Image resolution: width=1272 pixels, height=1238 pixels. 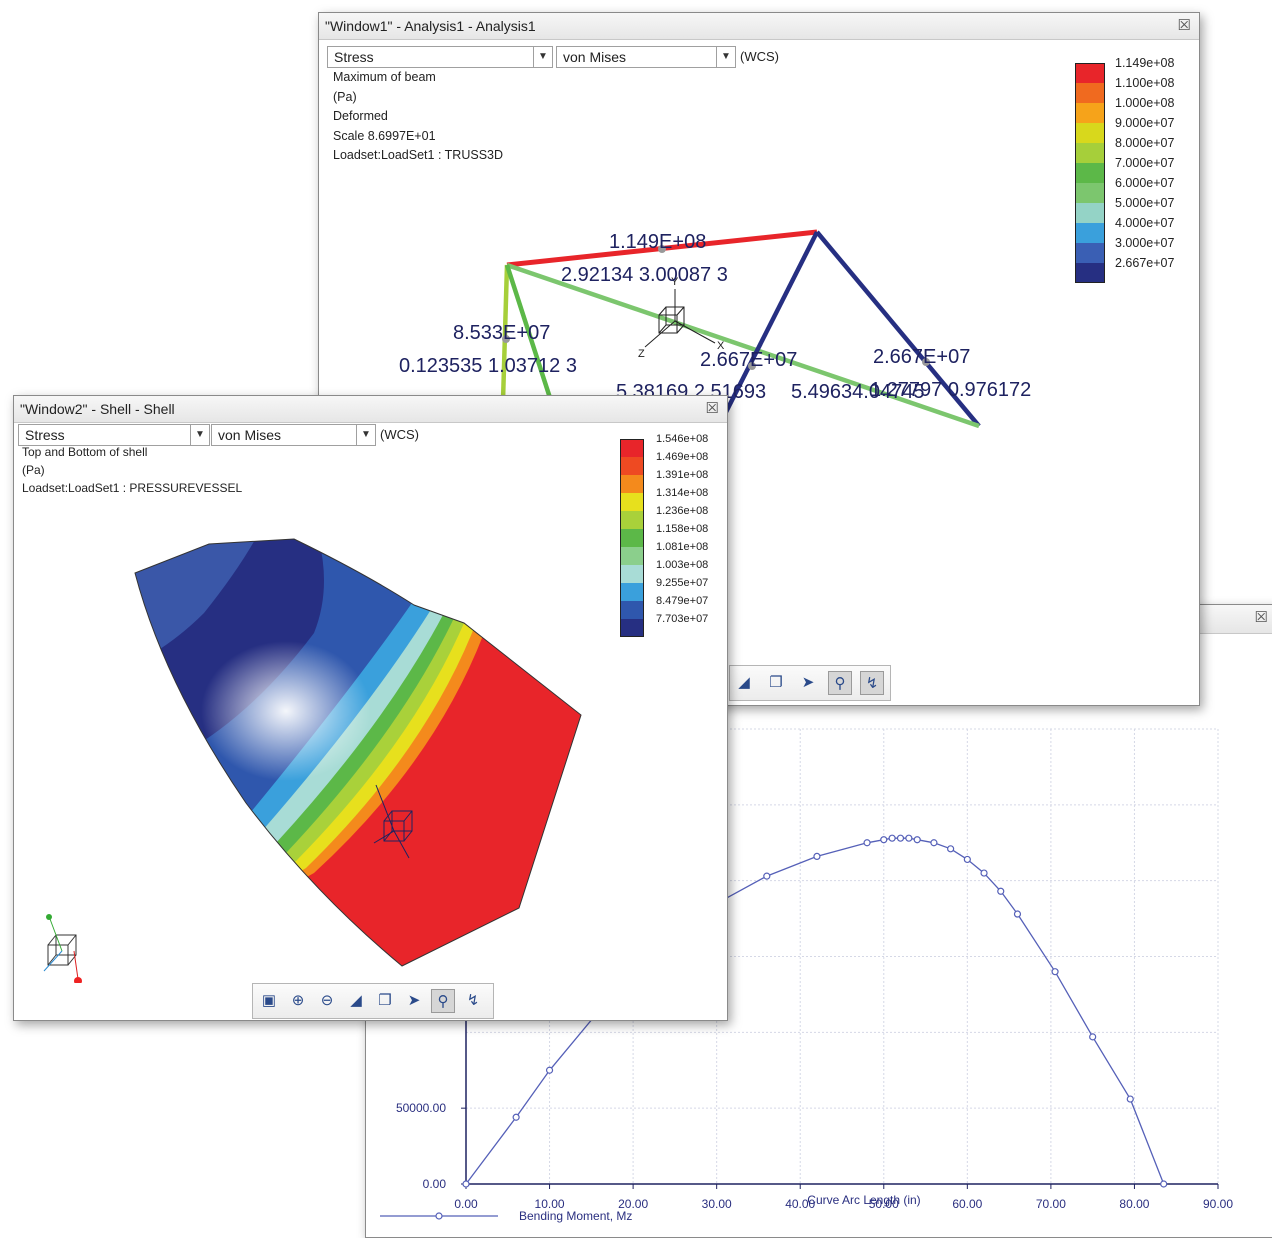 What do you see at coordinates (759, 56) in the screenshot?
I see `coordinate-system-label: (WCS)` at bounding box center [759, 56].